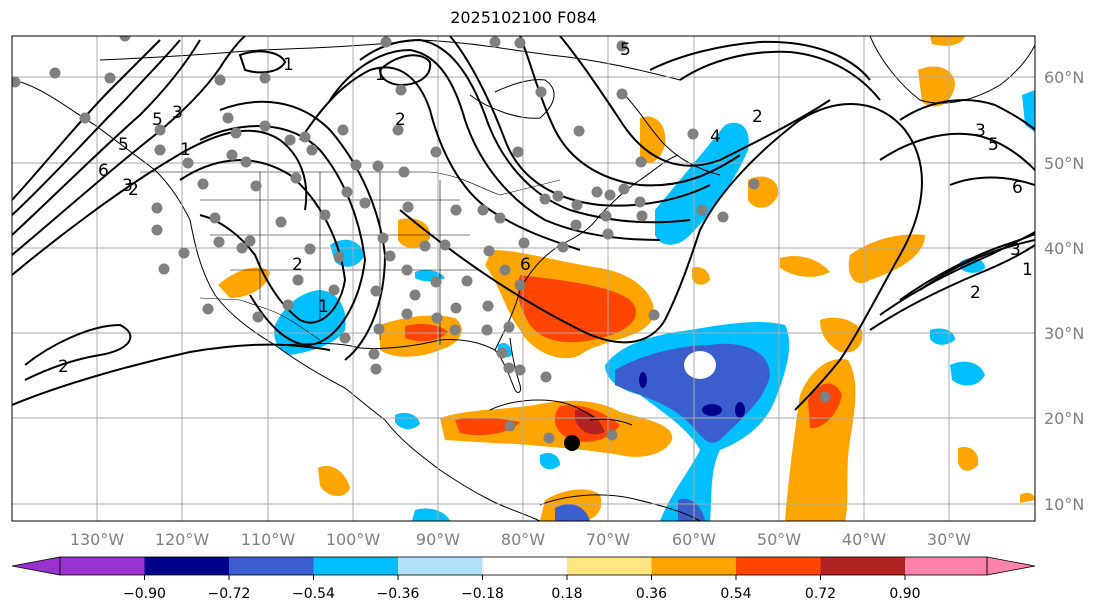  I want to click on anomaly-positive-caribbean, so click(556, 428).